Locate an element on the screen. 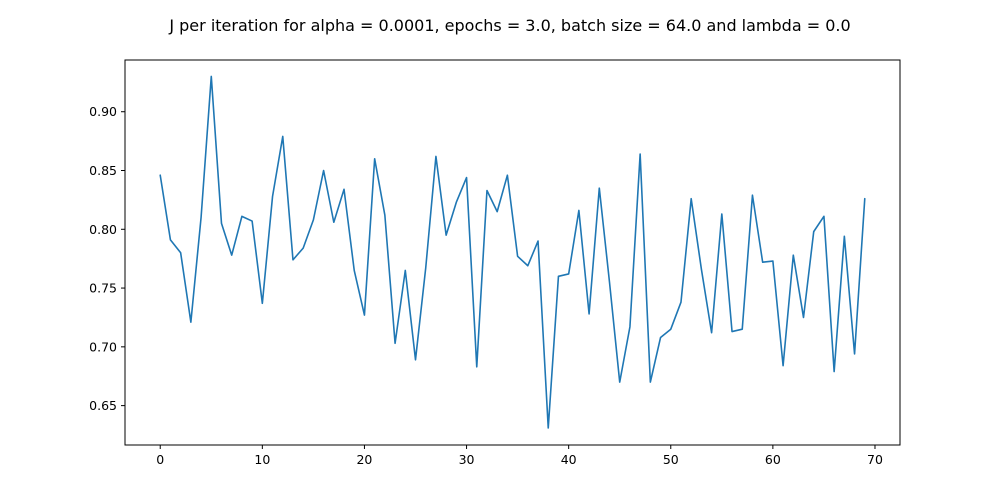 The width and height of the screenshot is (1000, 500). y-tick-label: 0.65 is located at coordinates (103, 405).